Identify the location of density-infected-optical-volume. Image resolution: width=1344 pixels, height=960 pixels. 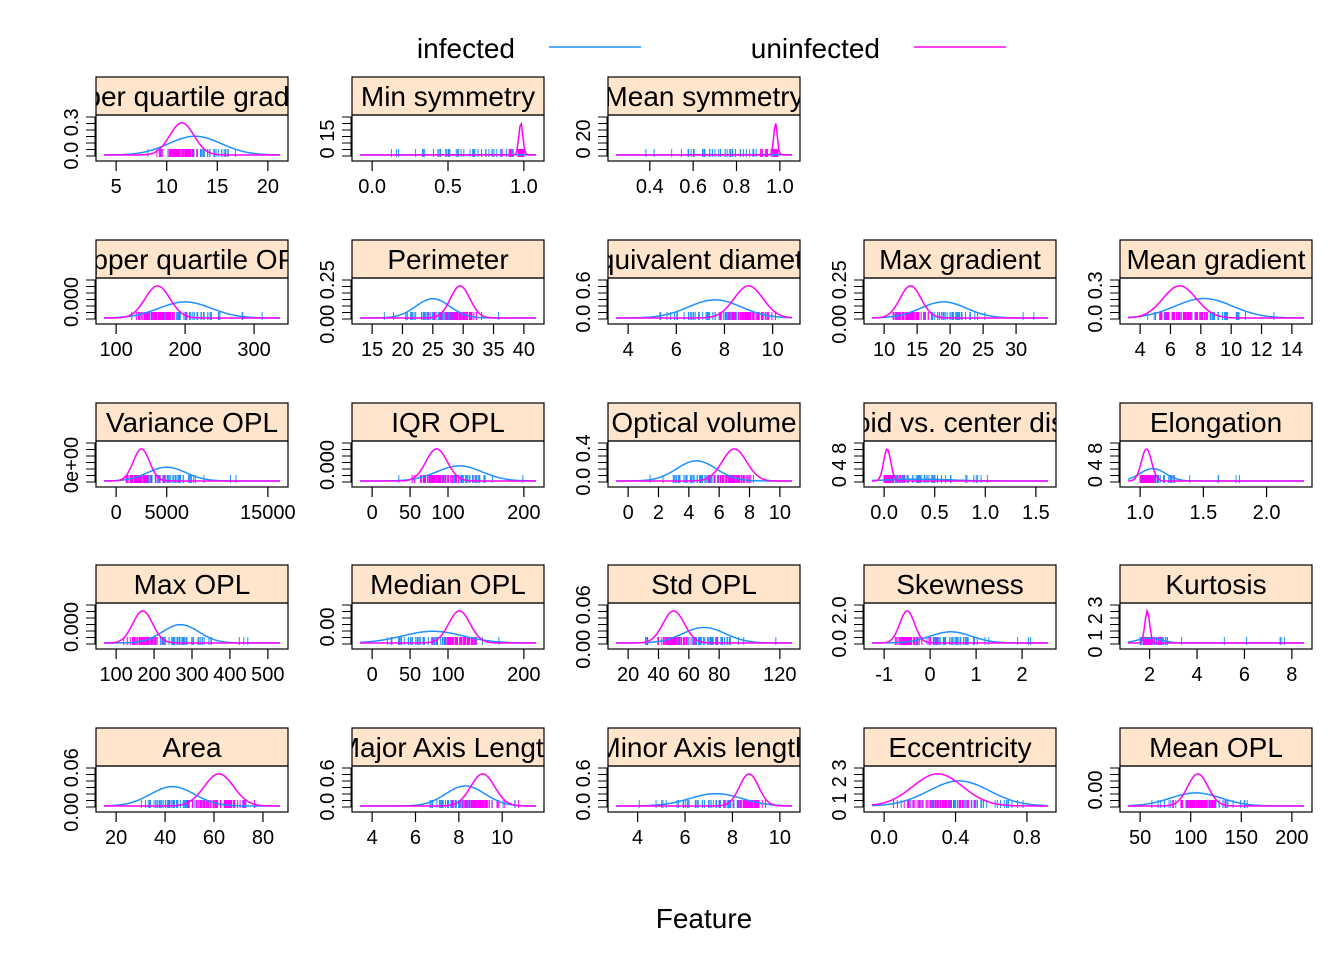
(704, 471).